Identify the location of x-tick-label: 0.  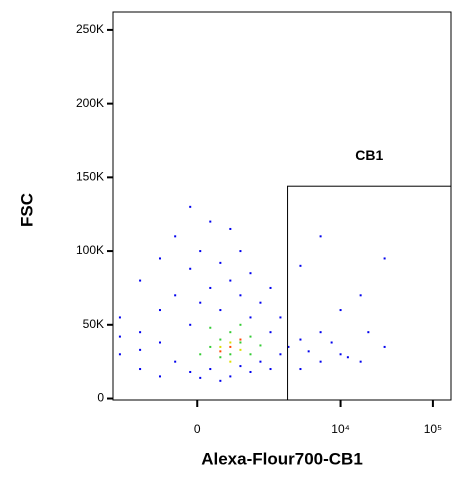
(197, 429).